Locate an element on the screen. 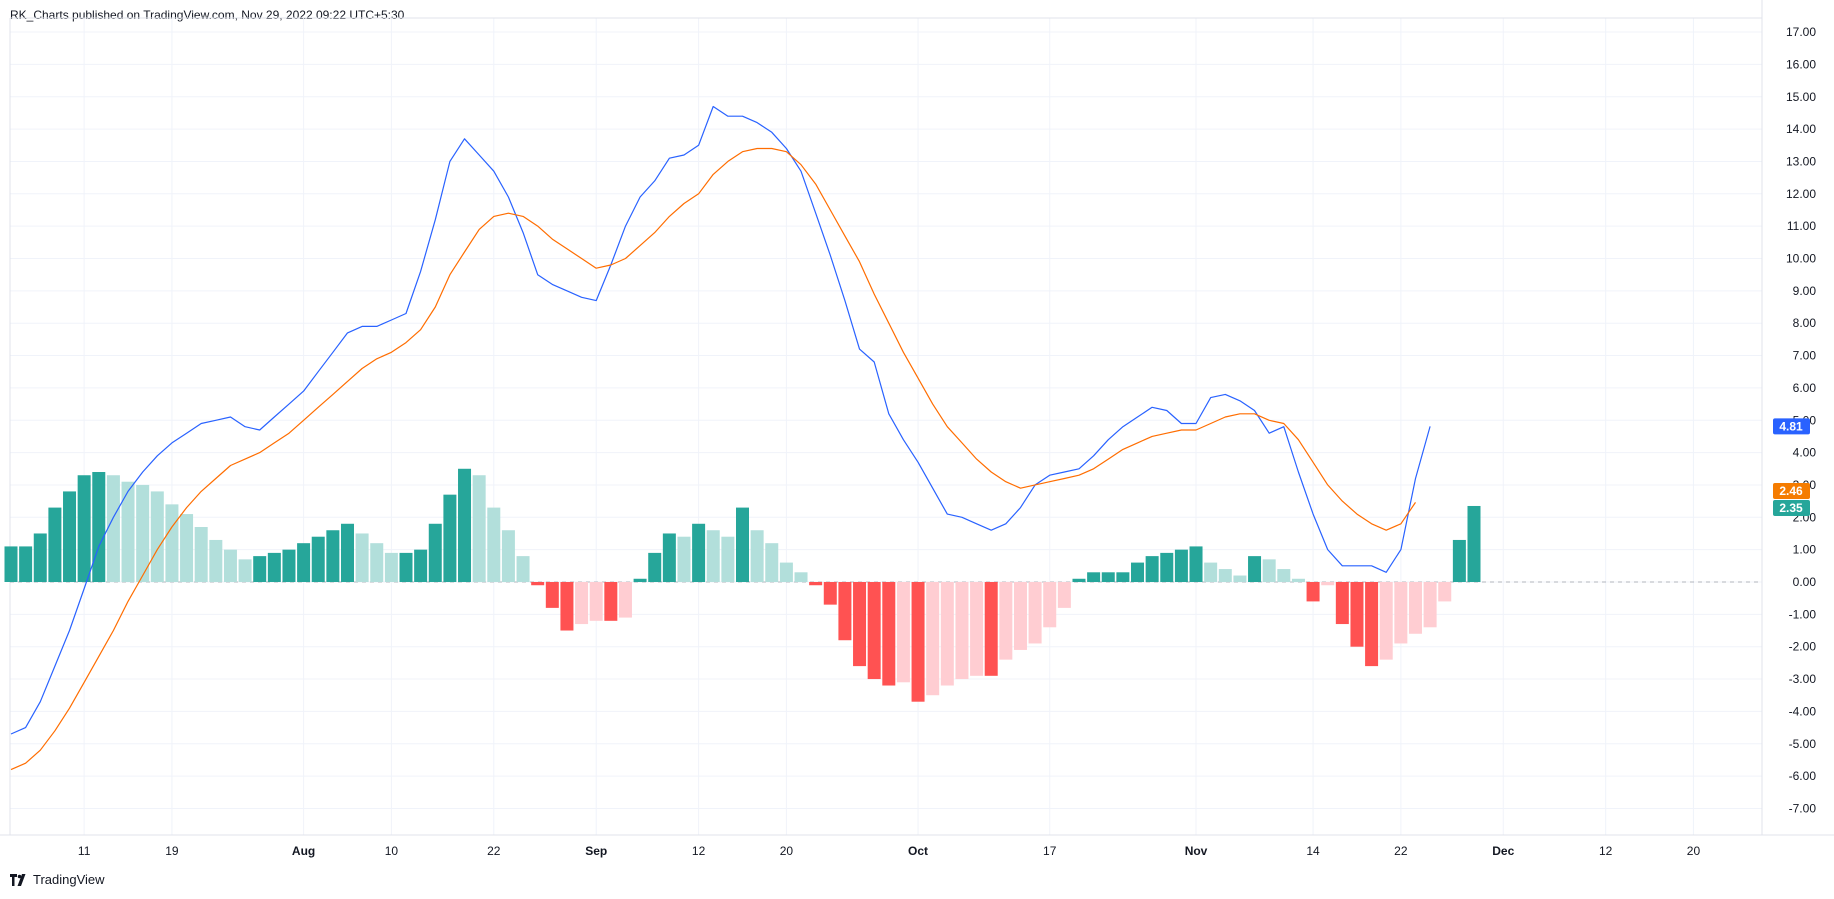 The image size is (1834, 899). time-axis: 11 19 Aug 10 22 Sep 12 20 Oct 17 Nov 14 22 Dec 12 20 is located at coordinates (917, 846).